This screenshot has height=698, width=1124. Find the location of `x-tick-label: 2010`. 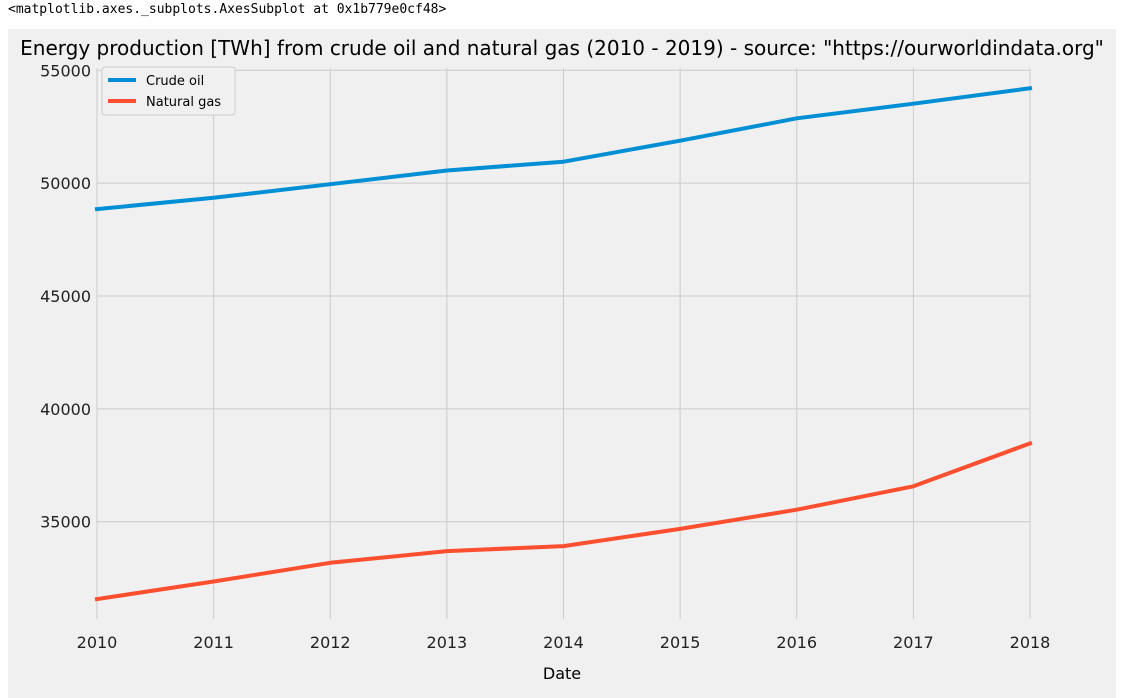

x-tick-label: 2010 is located at coordinates (97, 642).